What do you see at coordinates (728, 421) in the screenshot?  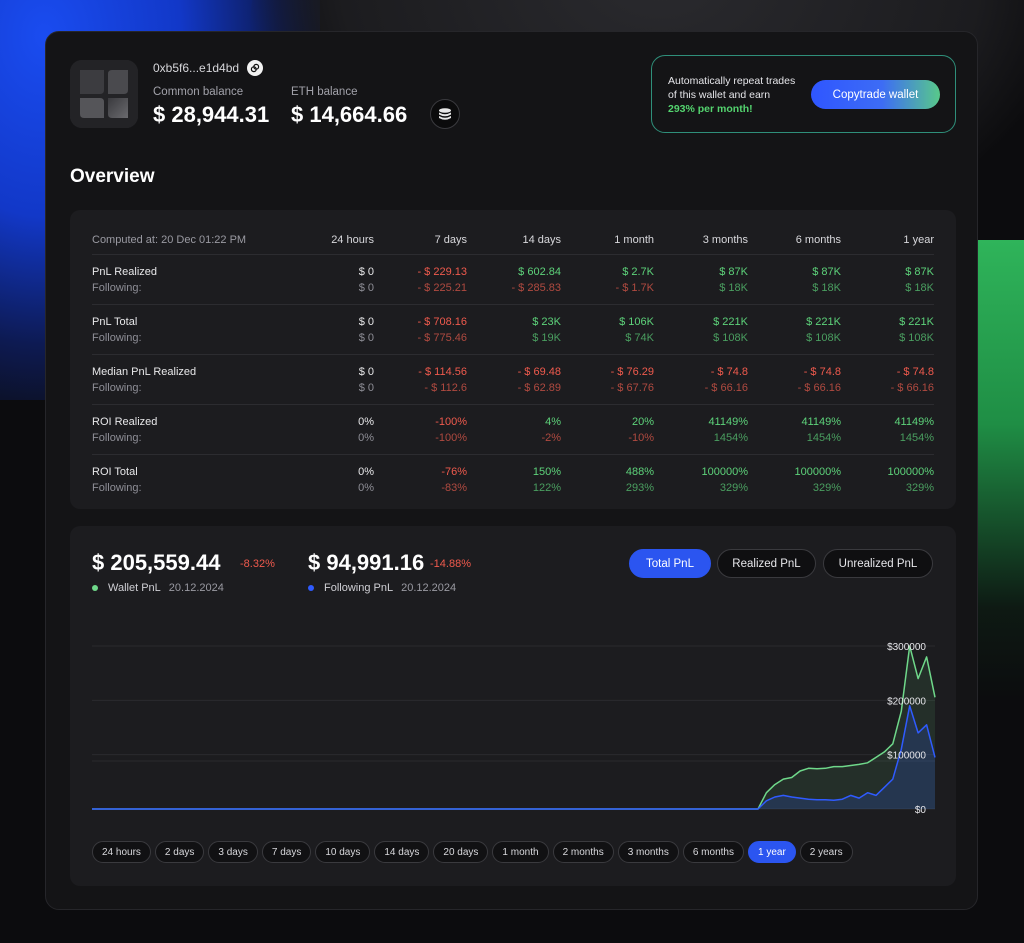 I see `cell-value: 41149%` at bounding box center [728, 421].